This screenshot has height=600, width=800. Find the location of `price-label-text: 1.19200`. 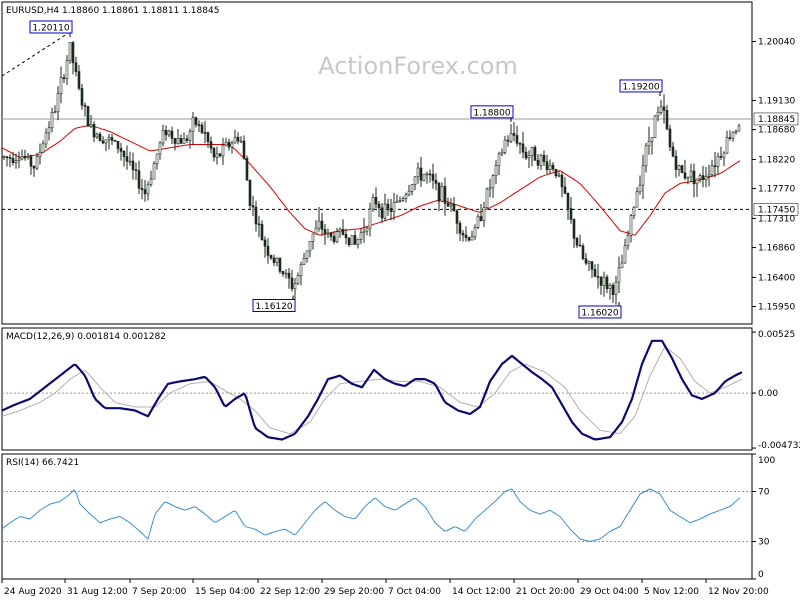

price-label-text: 1.19200 is located at coordinates (640, 87).